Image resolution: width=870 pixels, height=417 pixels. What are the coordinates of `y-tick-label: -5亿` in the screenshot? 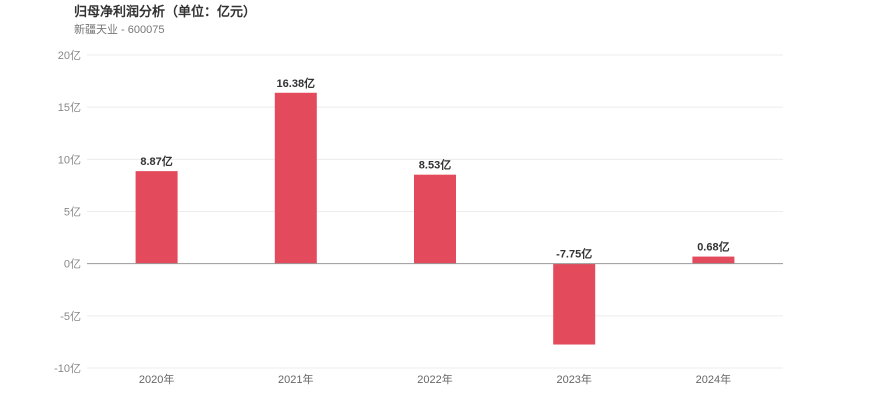 It's located at (70, 316).